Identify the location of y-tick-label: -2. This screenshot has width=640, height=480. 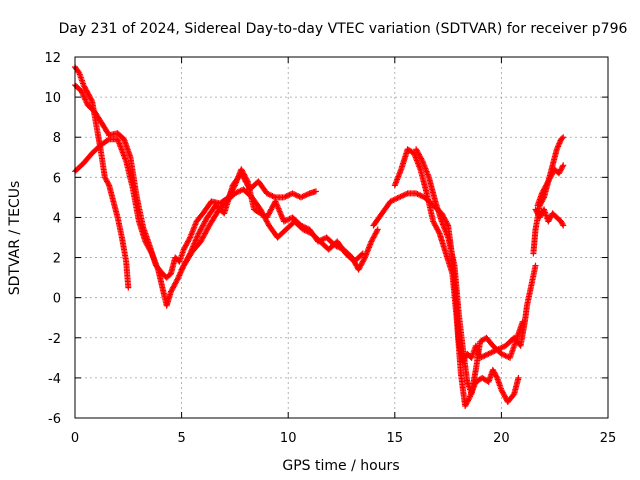
(54, 339).